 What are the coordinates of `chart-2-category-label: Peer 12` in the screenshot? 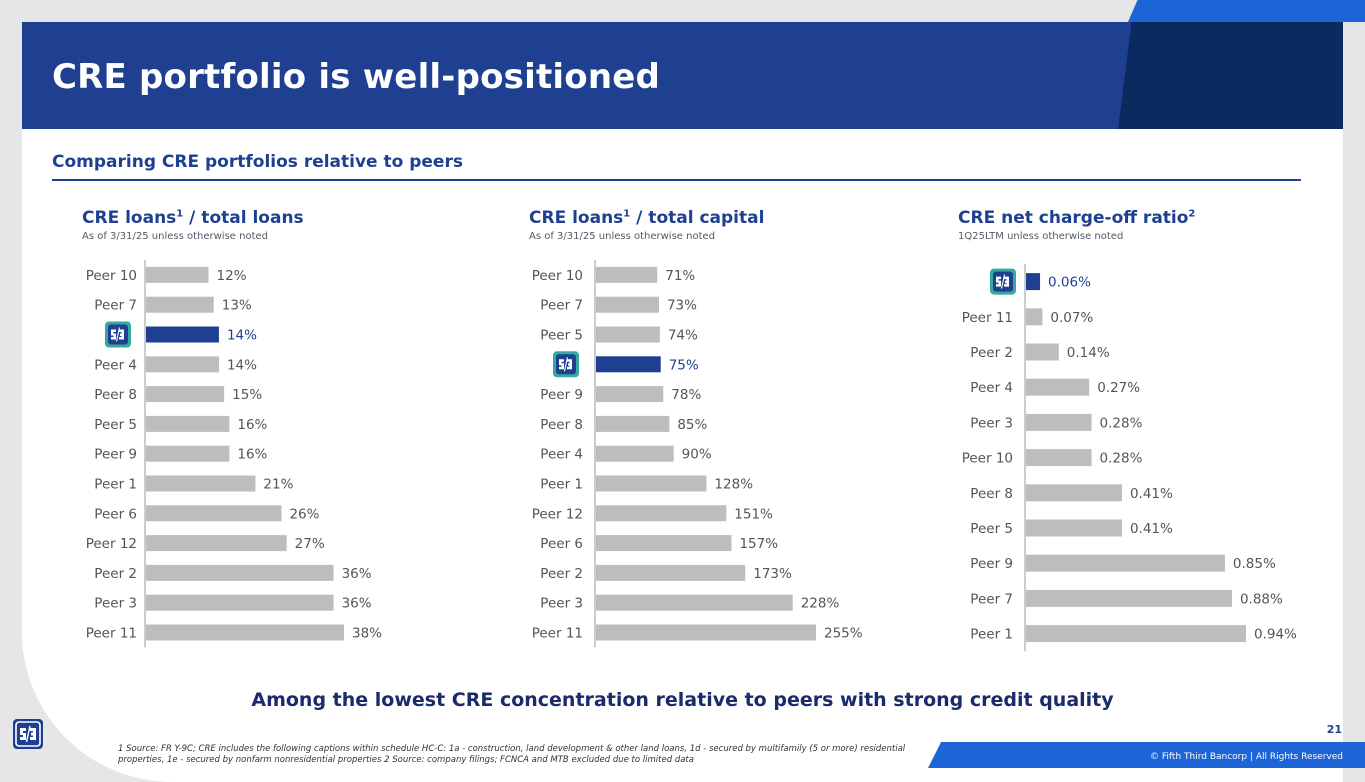 It's located at (557, 514).